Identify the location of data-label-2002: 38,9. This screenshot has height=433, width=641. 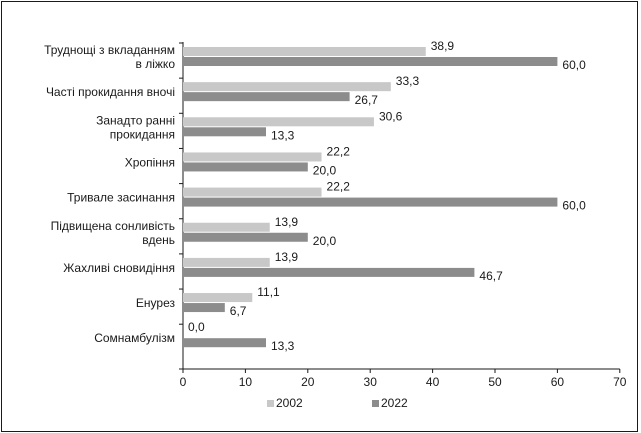
(443, 46).